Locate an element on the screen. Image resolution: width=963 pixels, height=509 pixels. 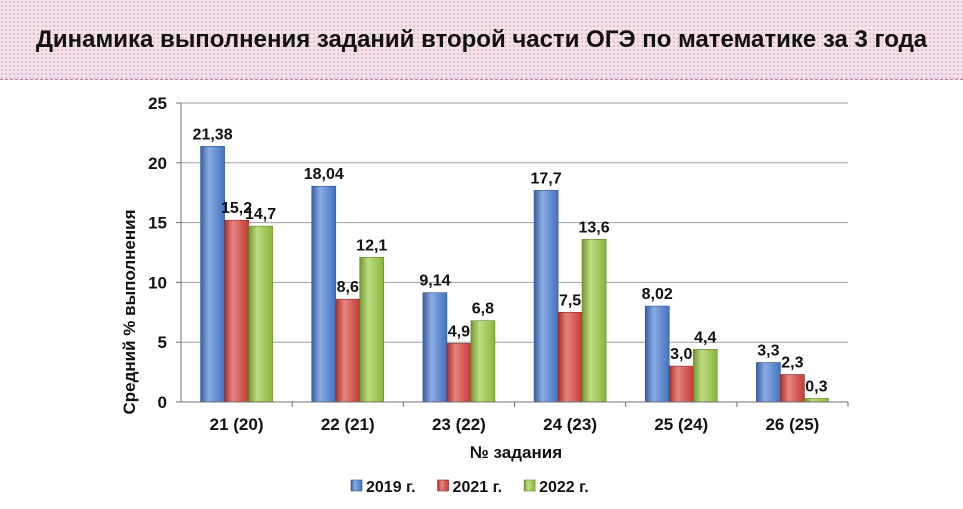
bar-value-label: 7,5 is located at coordinates (570, 300).